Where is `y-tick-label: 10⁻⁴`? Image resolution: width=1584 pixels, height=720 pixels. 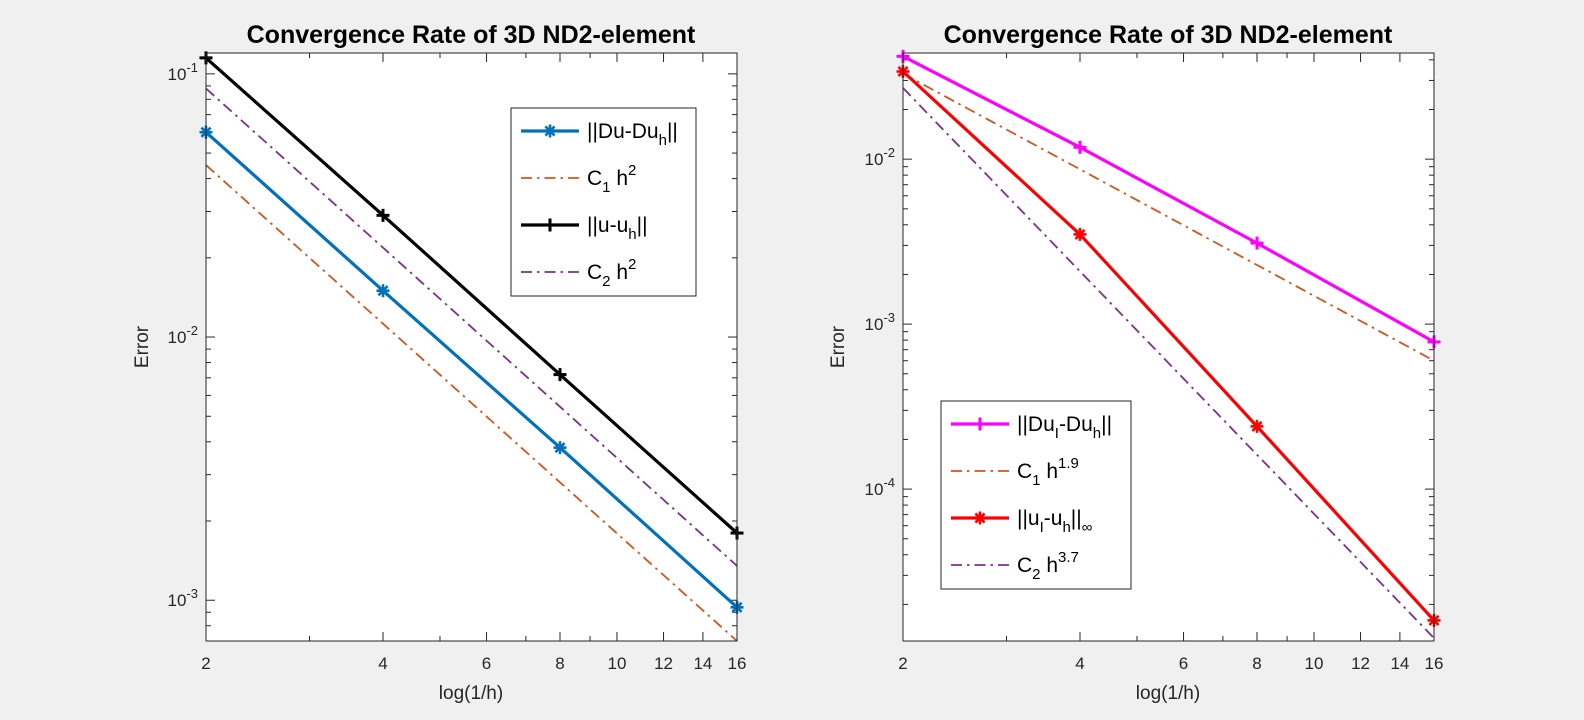
y-tick-label: 10⁻⁴ is located at coordinates (880, 487).